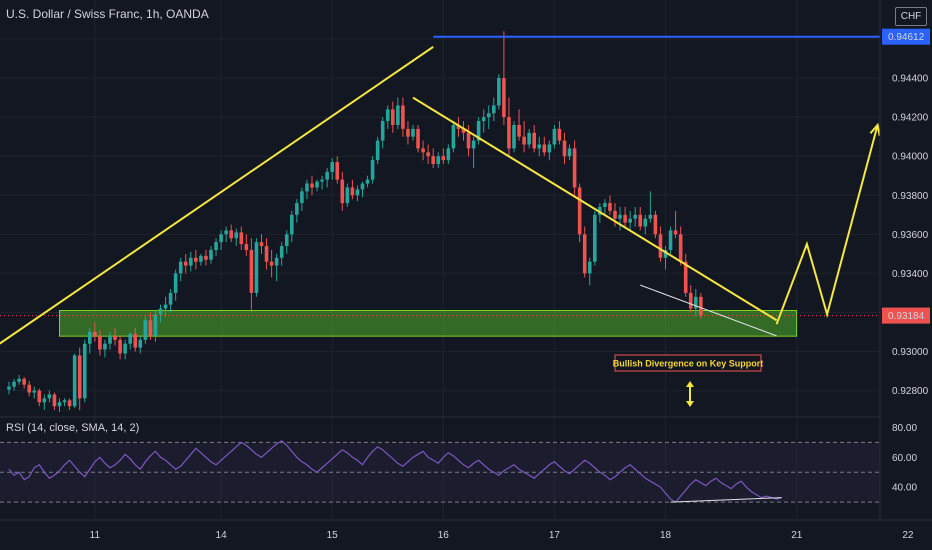  I want to click on rsi-panel, so click(440, 459).